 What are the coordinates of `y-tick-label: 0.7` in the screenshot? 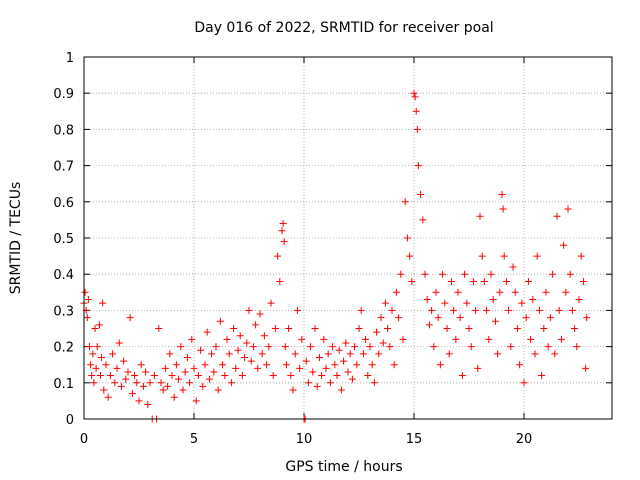 It's located at (63, 167).